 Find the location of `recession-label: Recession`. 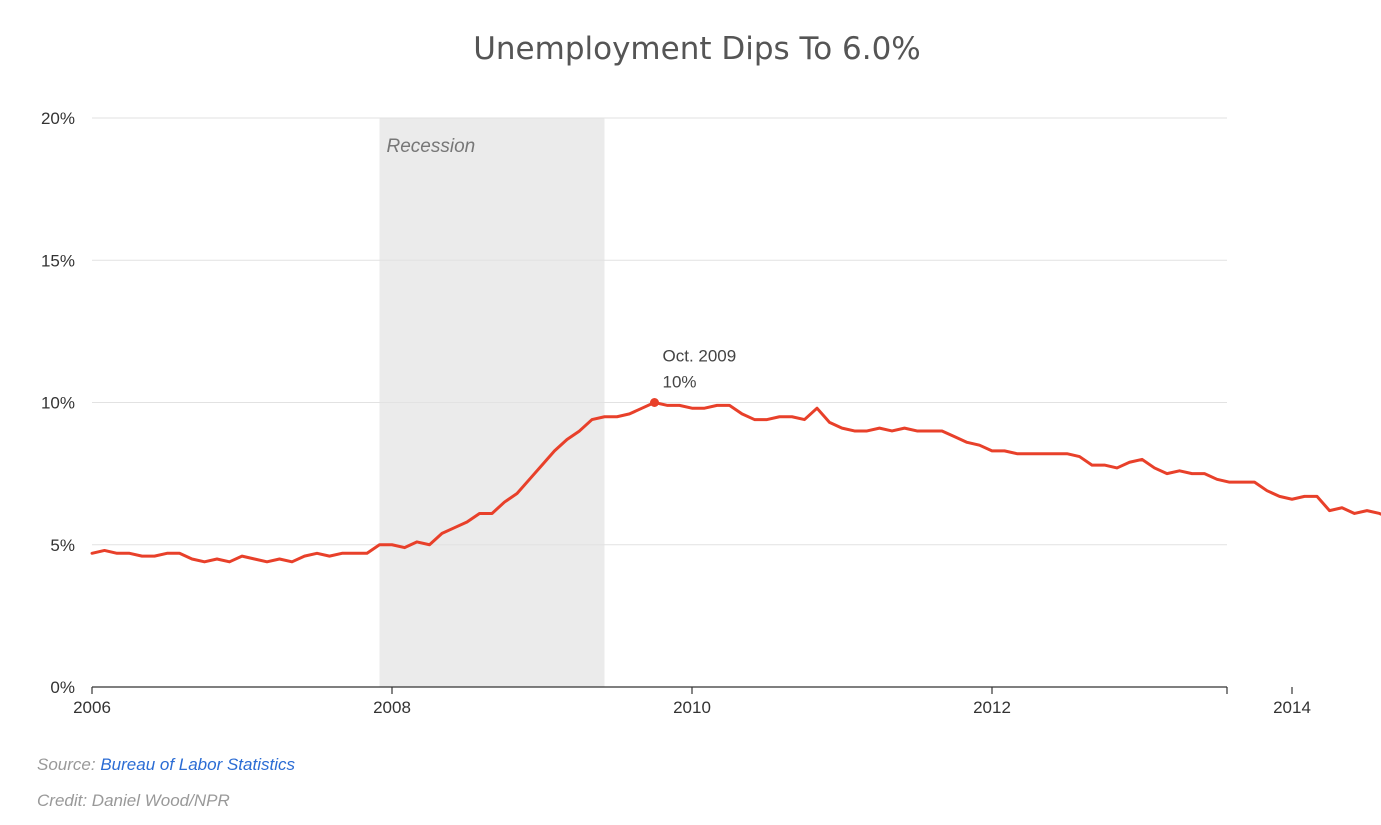

recession-label: Recession is located at coordinates (431, 146).